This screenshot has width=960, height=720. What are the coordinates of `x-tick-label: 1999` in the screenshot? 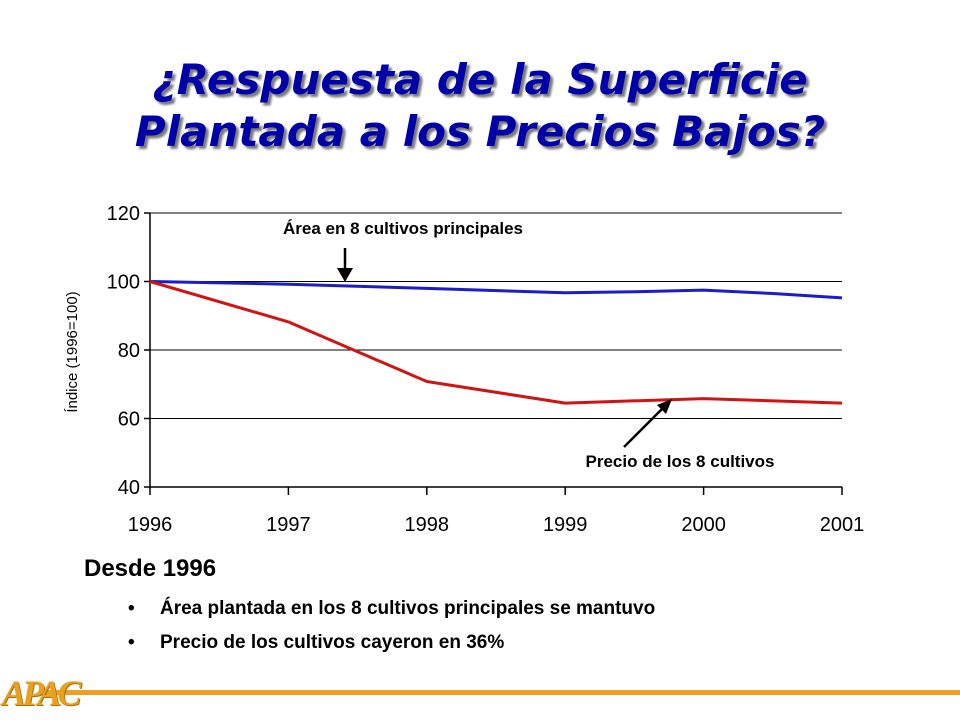 It's located at (565, 525).